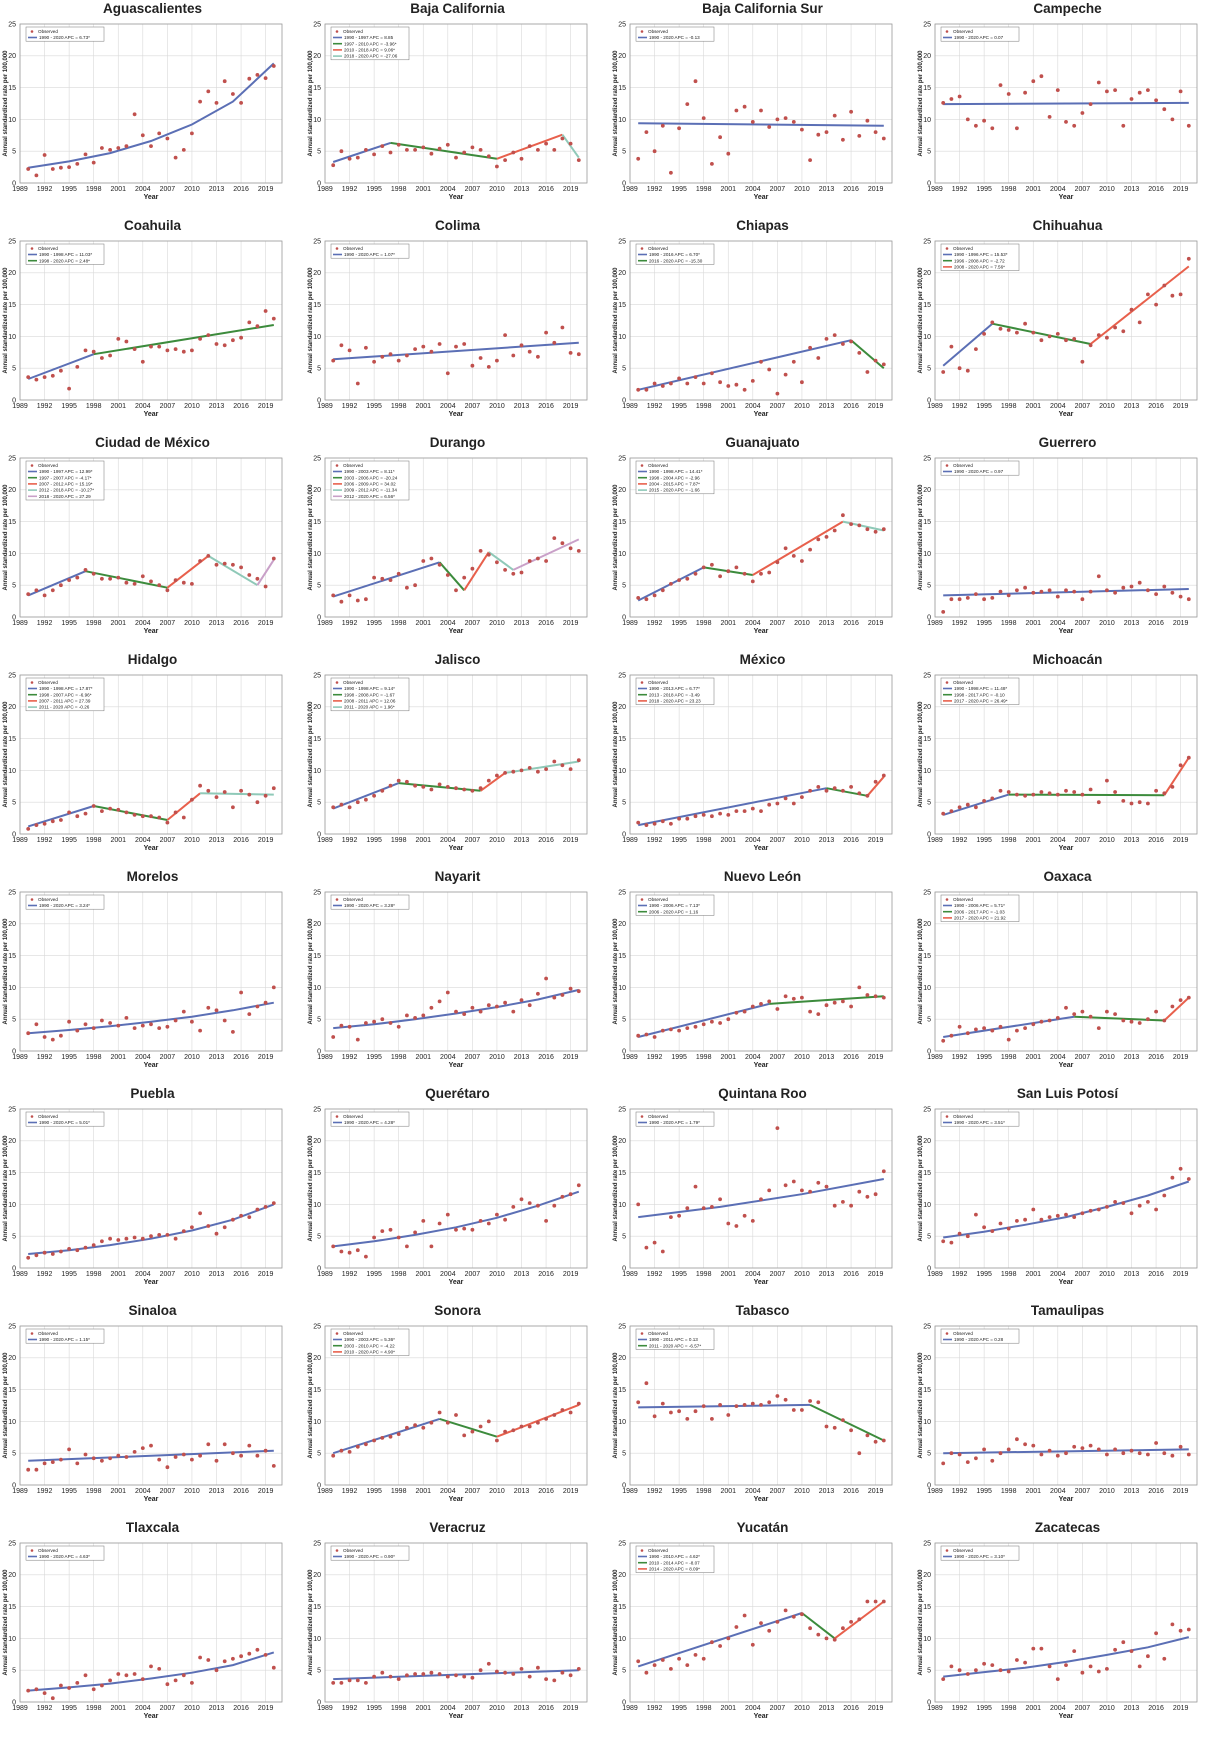  What do you see at coordinates (370, 43) in the screenshot?
I see `legend-entry: 1997 - 2010 APC = -3.96*` at bounding box center [370, 43].